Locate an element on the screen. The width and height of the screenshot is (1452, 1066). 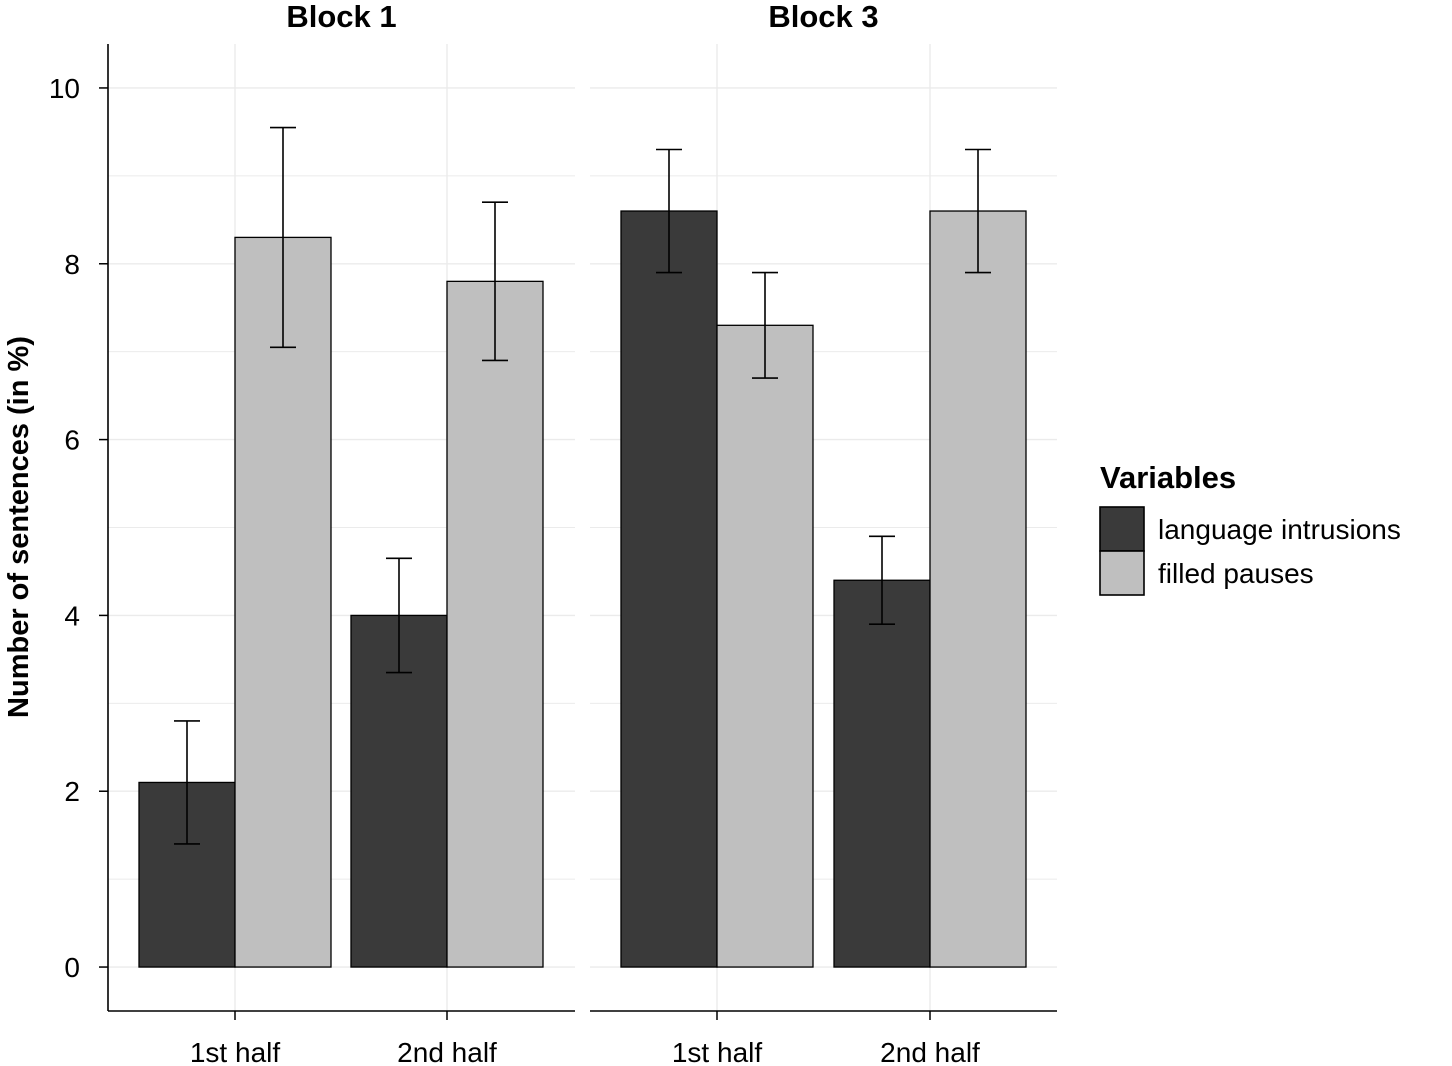
legend-label: language intrusions is located at coordinates (1279, 529).